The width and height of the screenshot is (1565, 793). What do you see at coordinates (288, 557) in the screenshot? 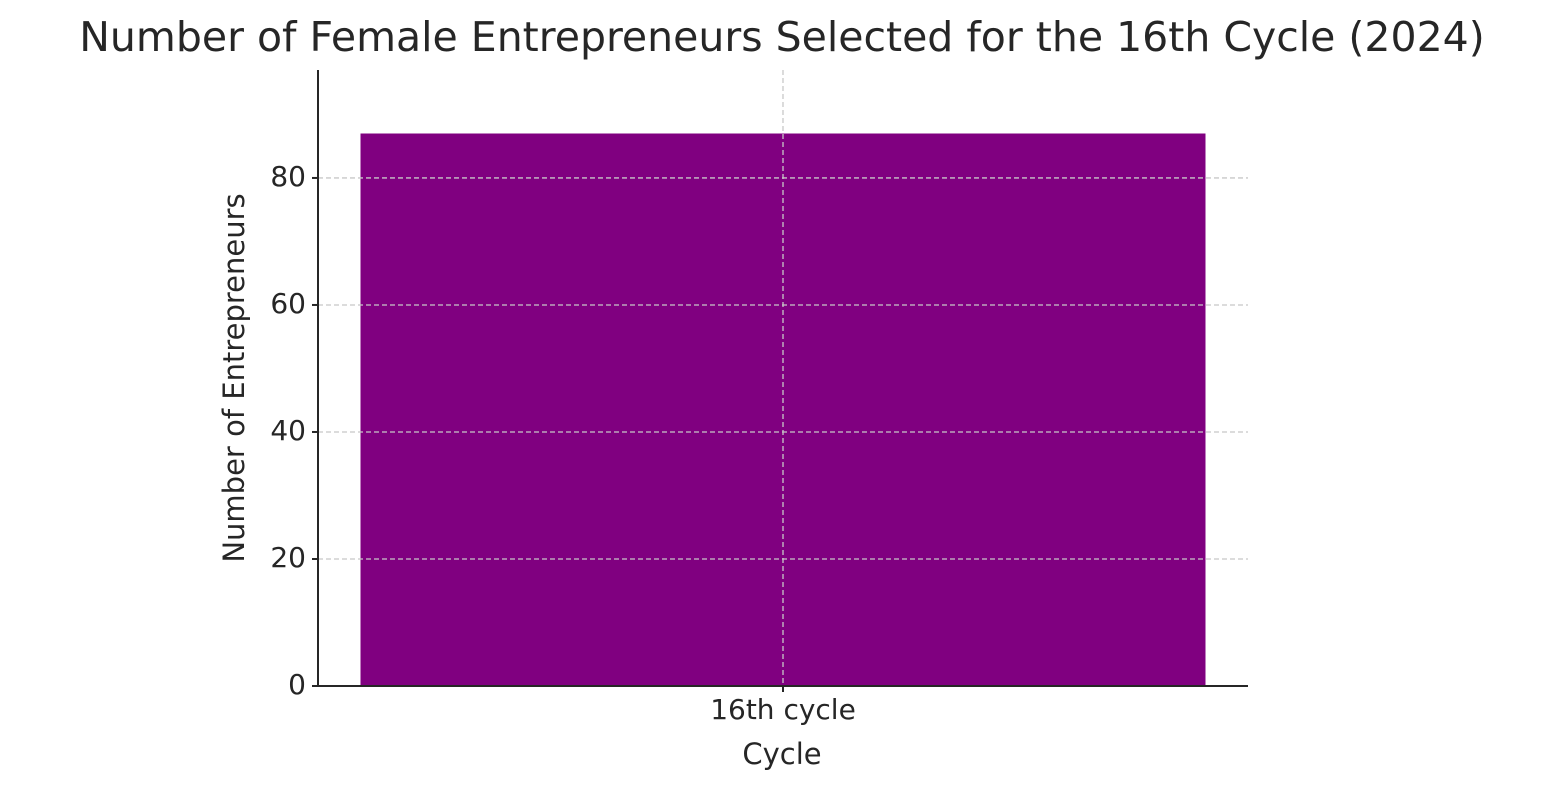
I see `y-tick-label: 20` at bounding box center [288, 557].